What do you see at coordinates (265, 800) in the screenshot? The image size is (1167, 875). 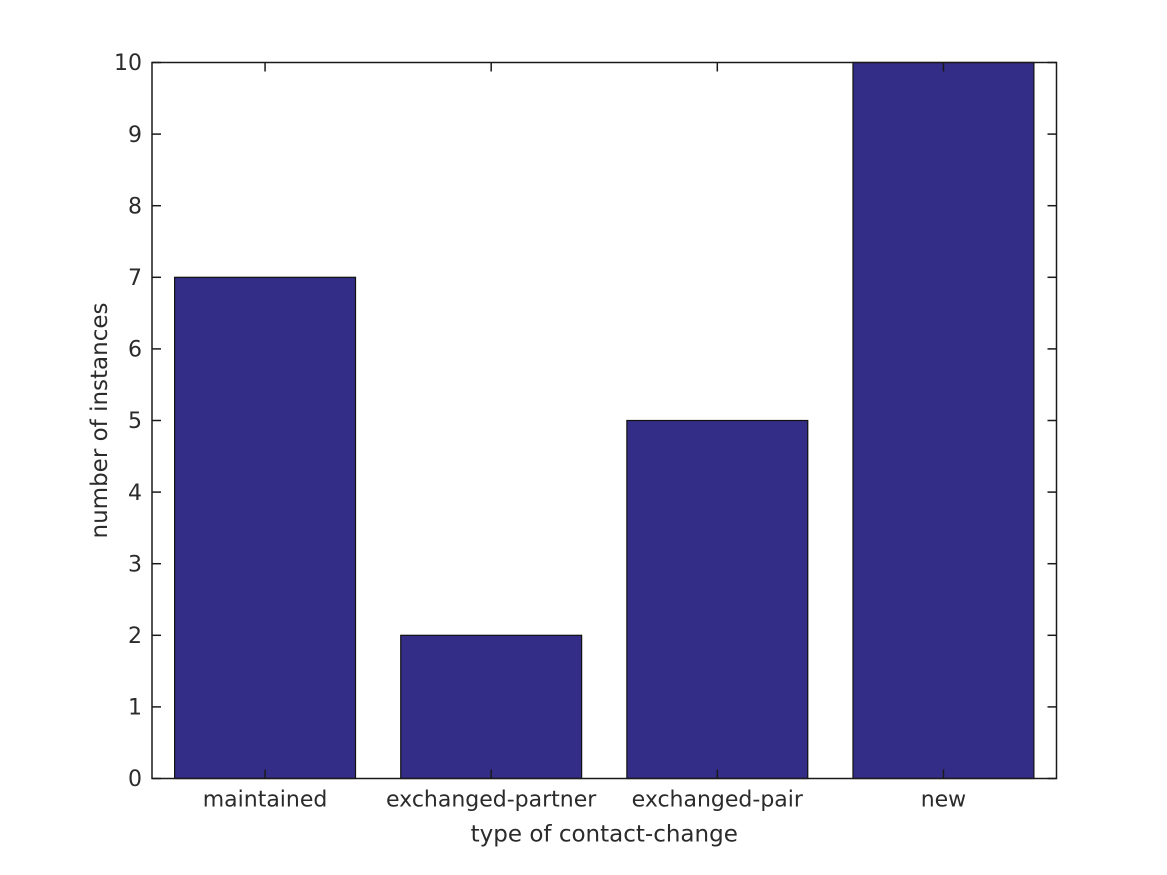 I see `x-tick-label-maintained: maintained` at bounding box center [265, 800].